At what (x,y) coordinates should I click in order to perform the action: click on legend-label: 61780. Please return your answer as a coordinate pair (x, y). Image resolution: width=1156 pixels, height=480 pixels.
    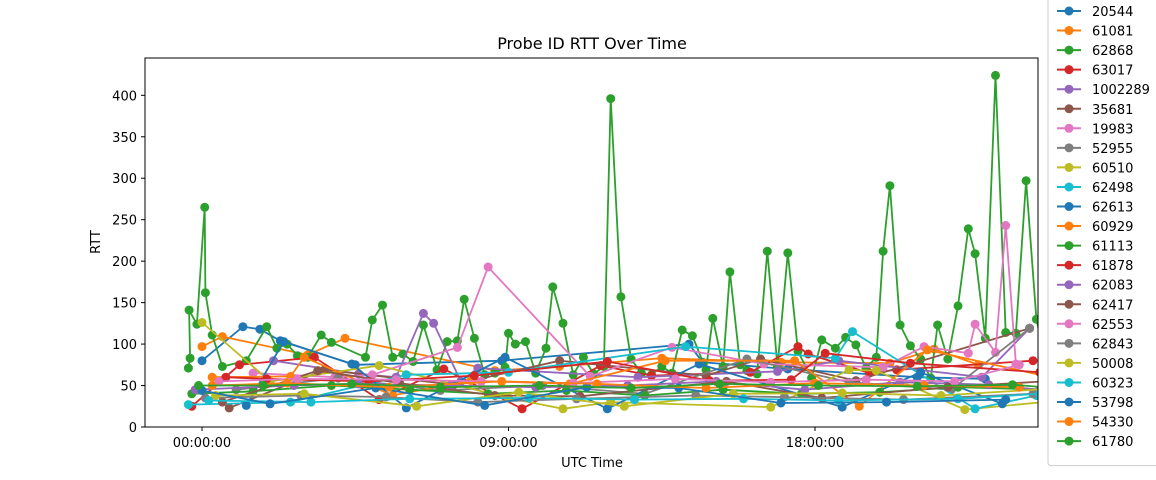
    Looking at the image, I should click on (1112, 442).